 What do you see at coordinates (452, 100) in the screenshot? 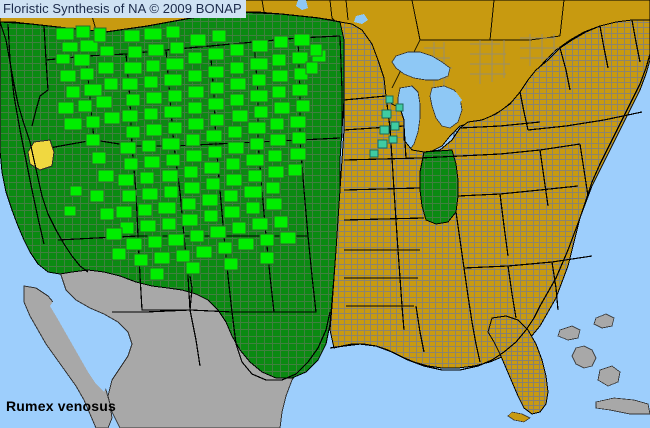
I see `georgian-bay` at bounding box center [452, 100].